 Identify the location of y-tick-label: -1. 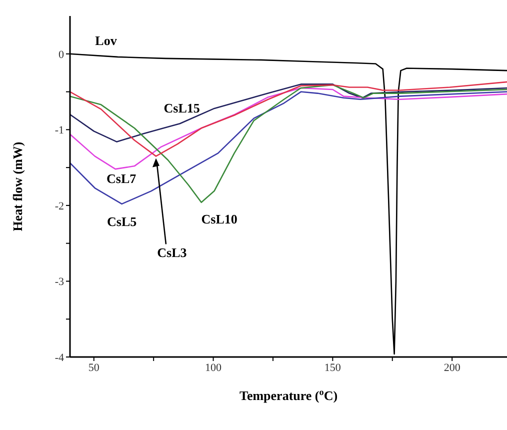
(59, 130).